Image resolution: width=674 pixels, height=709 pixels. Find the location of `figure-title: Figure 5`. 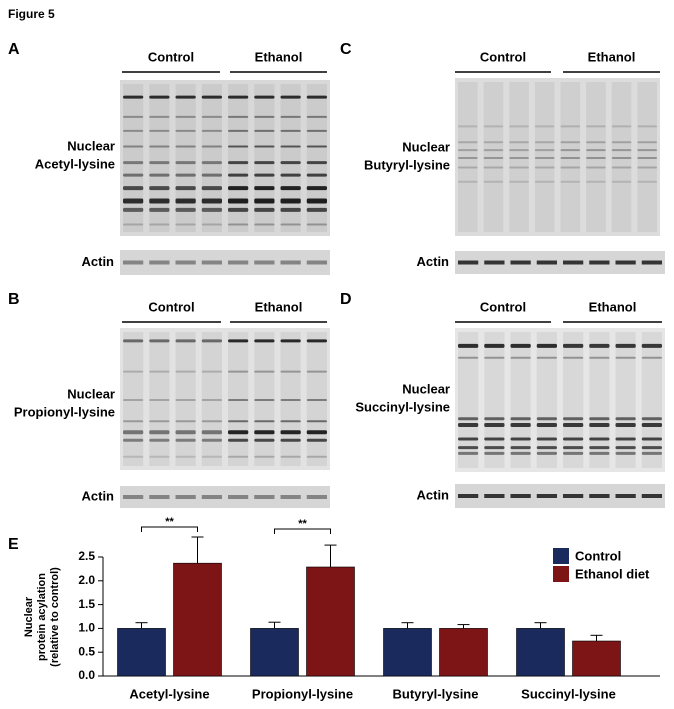

figure-title: Figure 5 is located at coordinates (31, 14).